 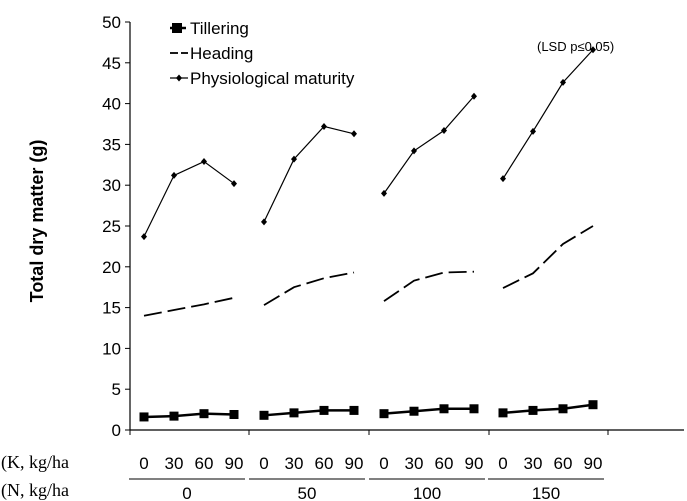 I want to click on group-label: 0, so click(x=186, y=492).